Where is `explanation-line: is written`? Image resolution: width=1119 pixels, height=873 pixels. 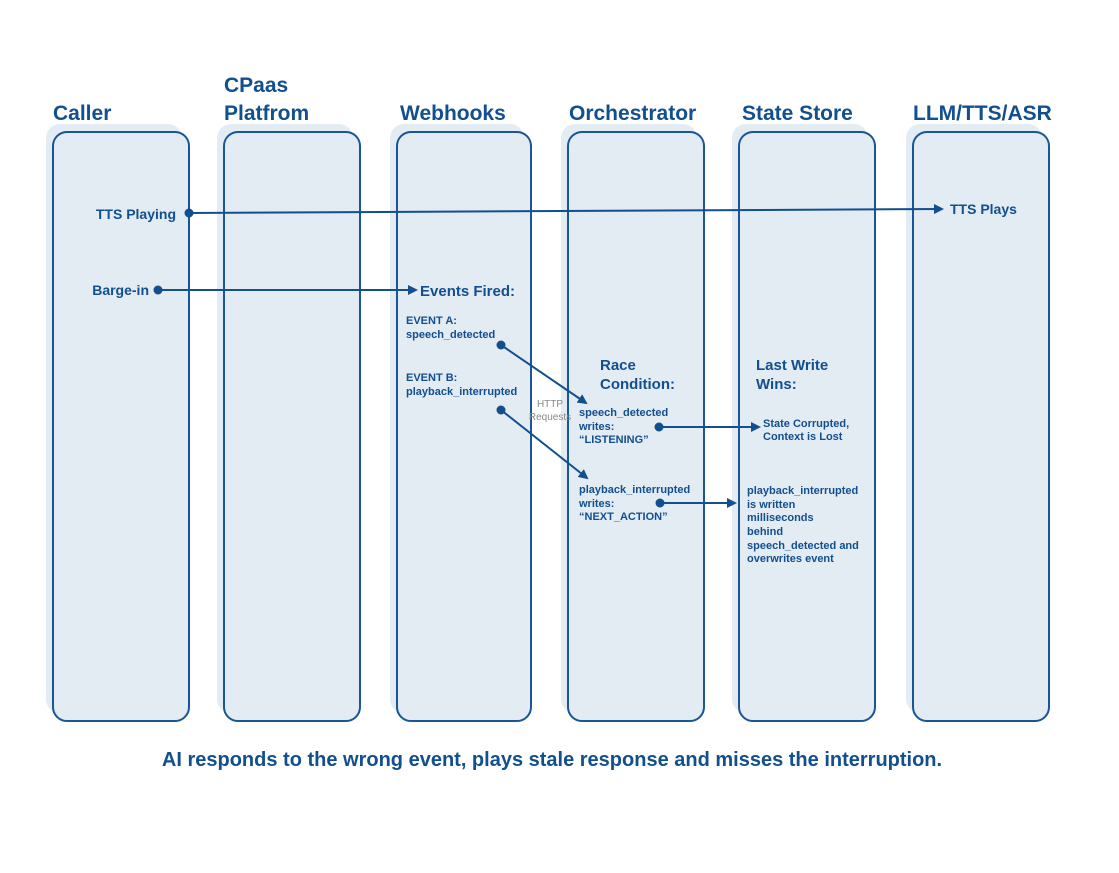
explanation-line: is written is located at coordinates (771, 505).